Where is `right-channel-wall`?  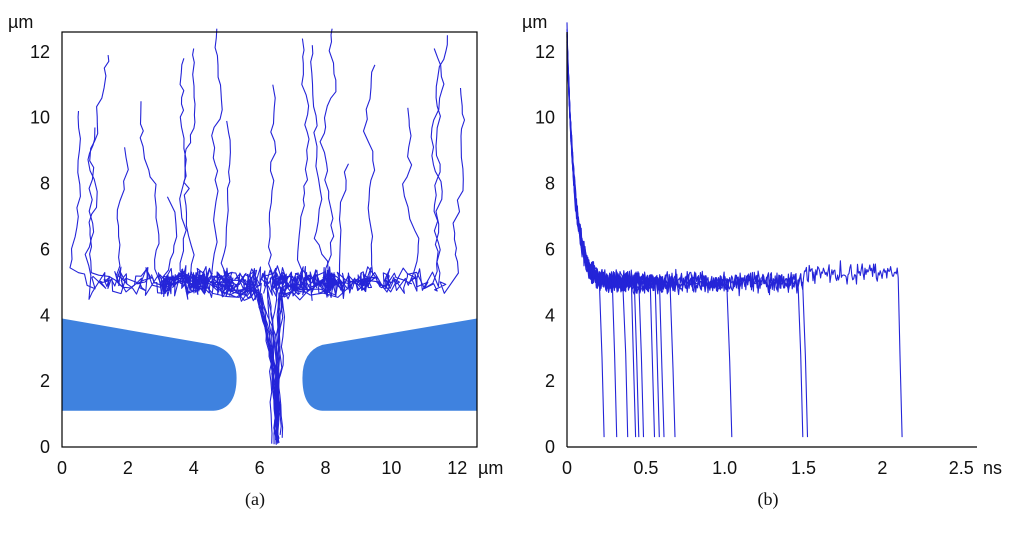 right-channel-wall is located at coordinates (389, 364).